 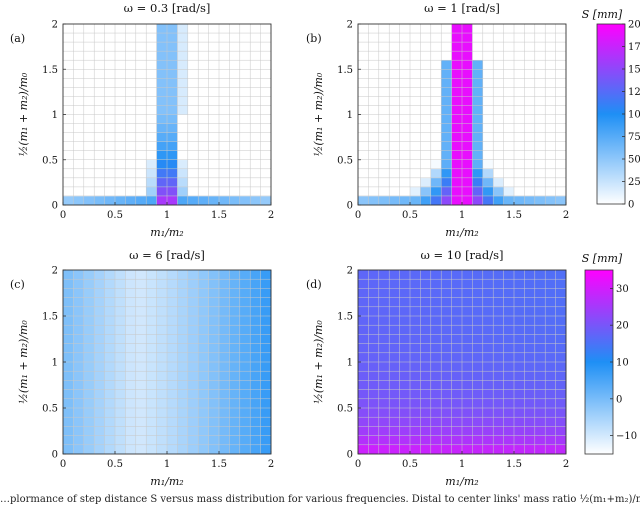 I want to click on heatmap-cells, so click(x=462, y=115).